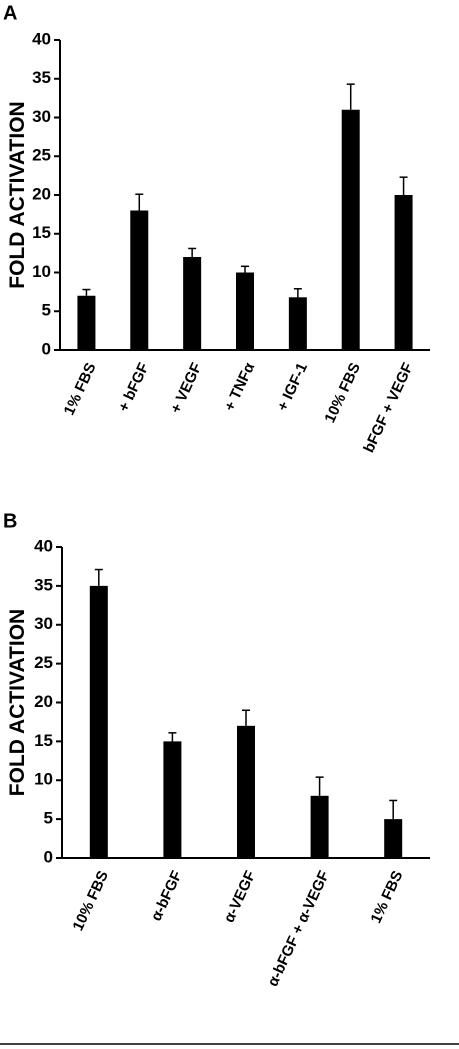 This screenshot has width=459, height=1049. What do you see at coordinates (388, 407) in the screenshot?
I see `x-tick-label: bFGF + VEGF` at bounding box center [388, 407].